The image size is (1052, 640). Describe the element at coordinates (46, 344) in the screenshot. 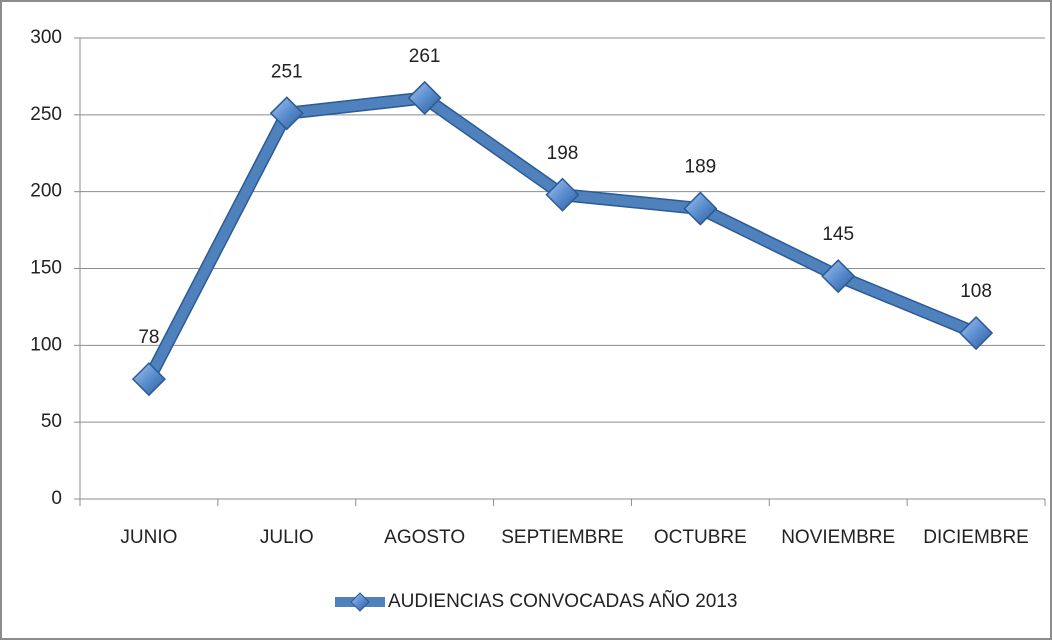

I see `y-tick-label: 100` at that location.